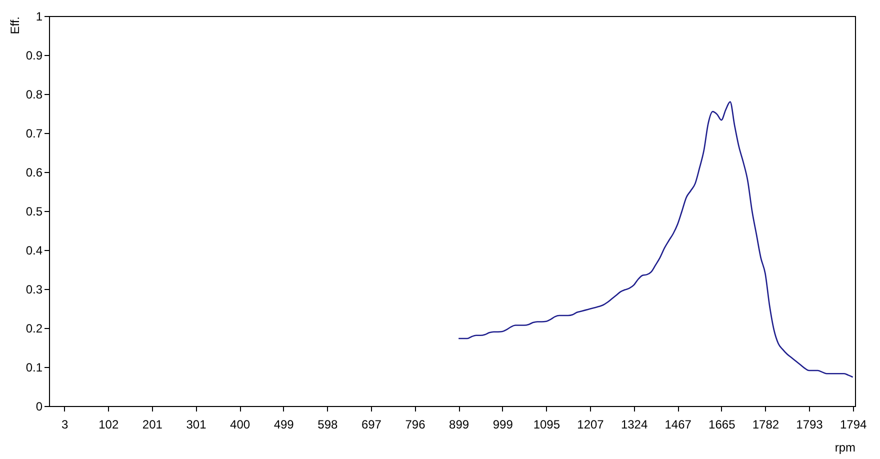  I want to click on x-tick-label: 1207, so click(590, 425).